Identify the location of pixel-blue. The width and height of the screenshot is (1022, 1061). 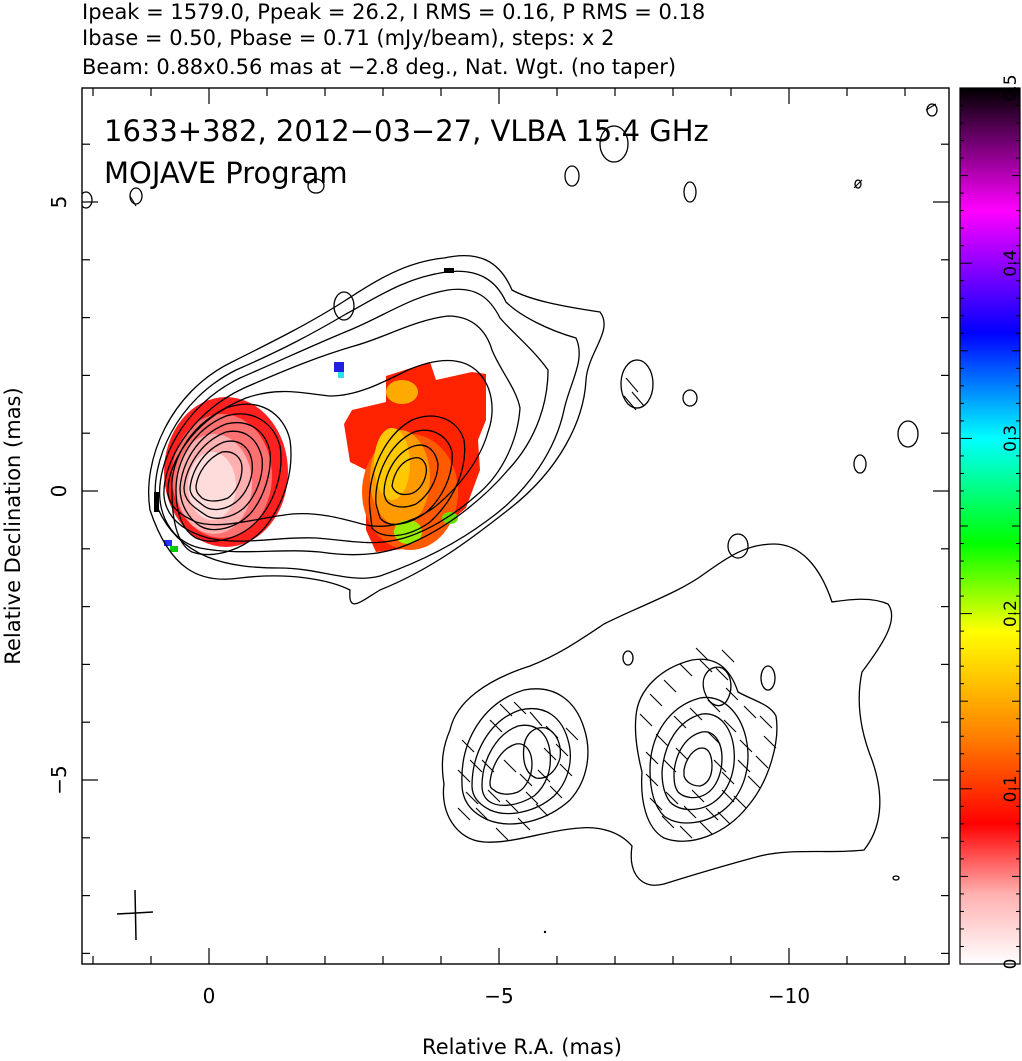
(339, 367).